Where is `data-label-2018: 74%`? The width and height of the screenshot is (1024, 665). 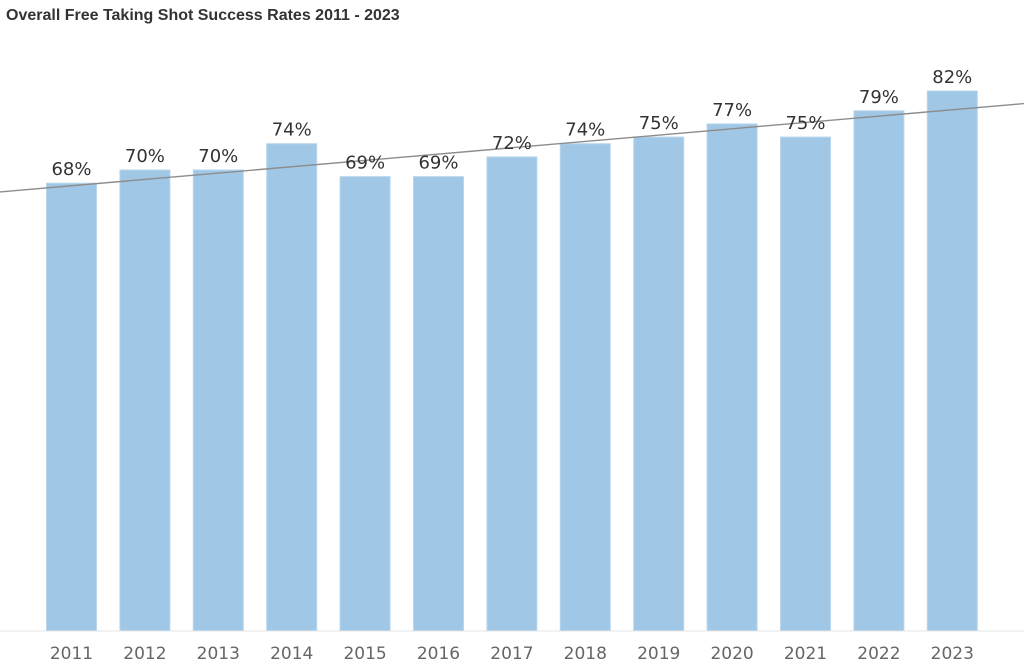
data-label-2018: 74% is located at coordinates (585, 130).